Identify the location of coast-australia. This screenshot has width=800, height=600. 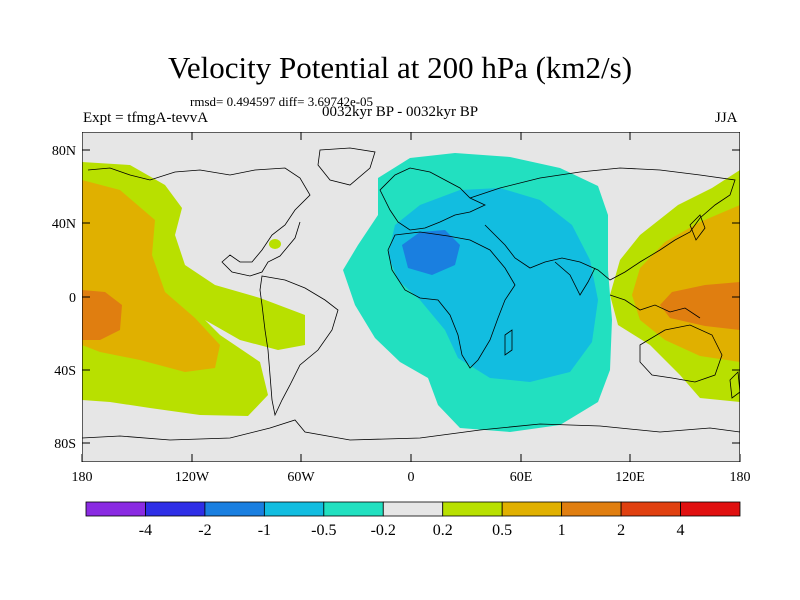
(681, 353).